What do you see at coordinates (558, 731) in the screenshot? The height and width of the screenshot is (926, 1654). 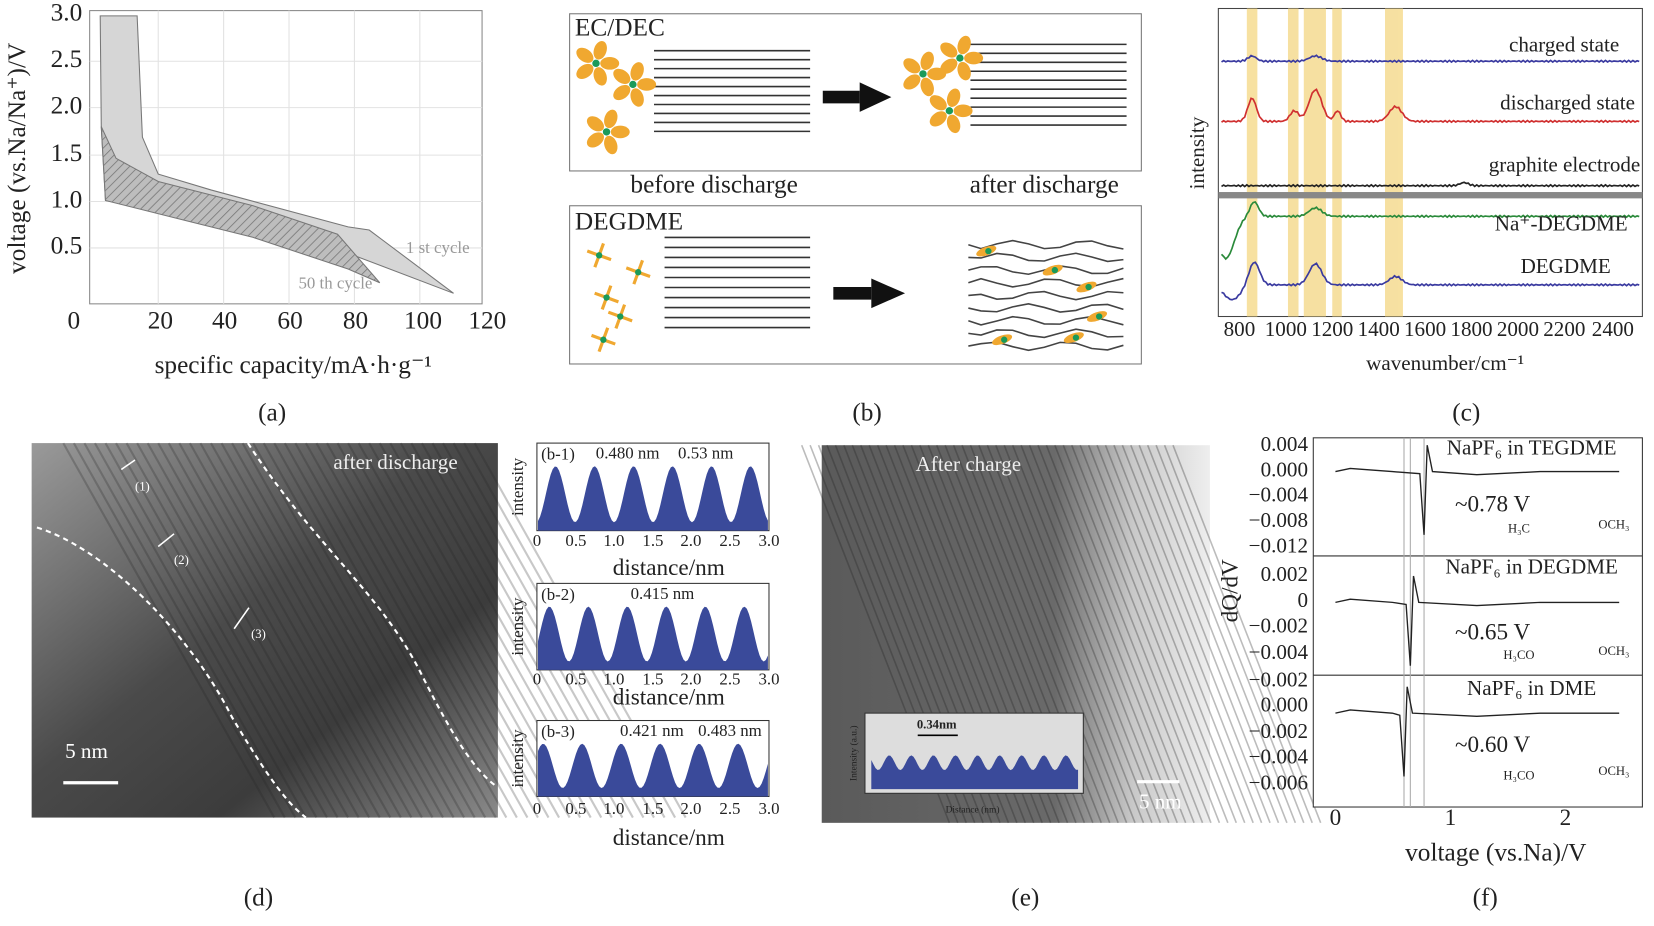 I see `profile-tag: (b-3)` at bounding box center [558, 731].